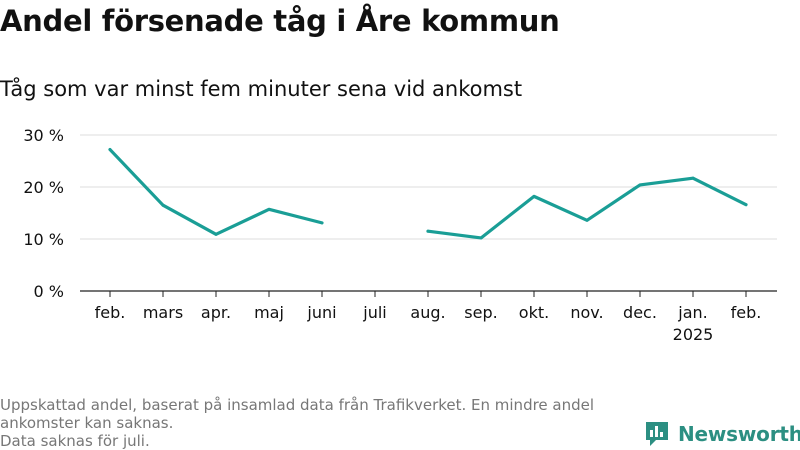  What do you see at coordinates (693, 334) in the screenshot?
I see `x-tick-year-label: 2025` at bounding box center [693, 334].